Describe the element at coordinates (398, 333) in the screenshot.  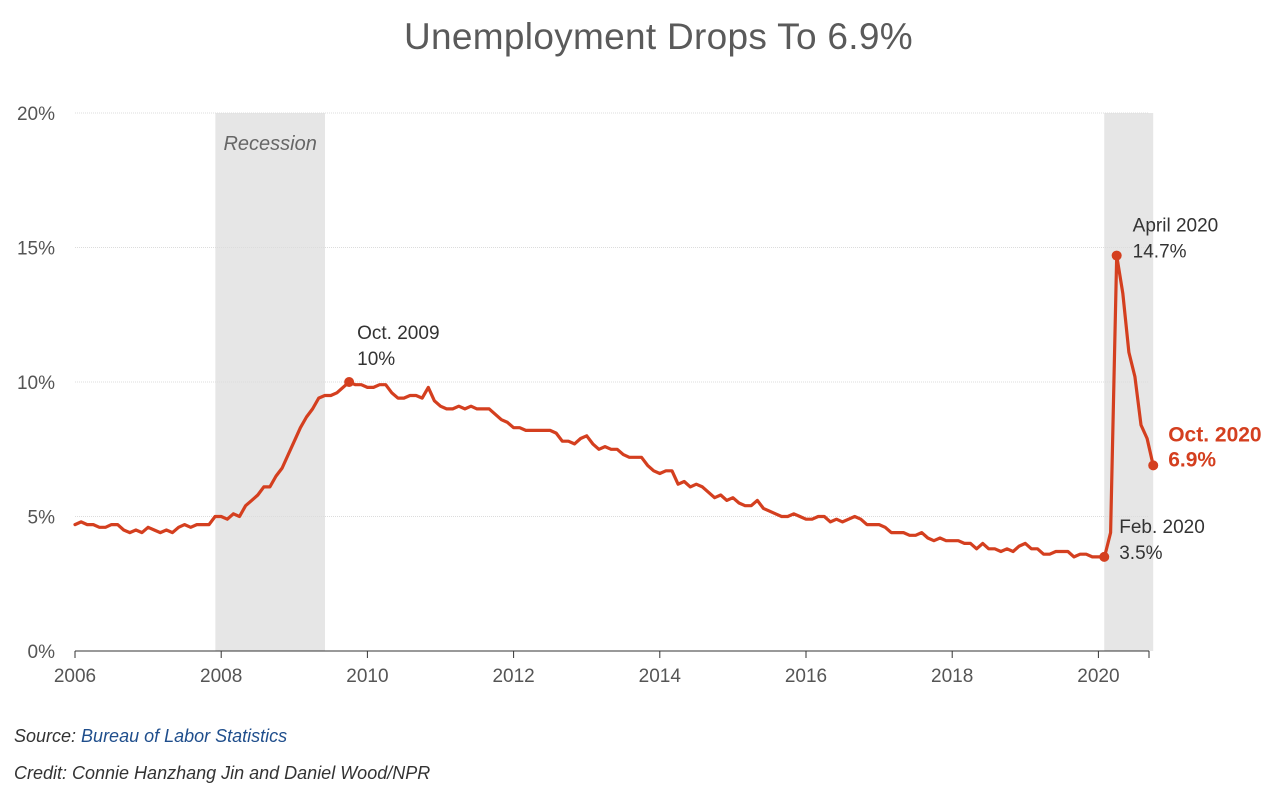
I see `annotation-label: Oct. 2009` at that location.